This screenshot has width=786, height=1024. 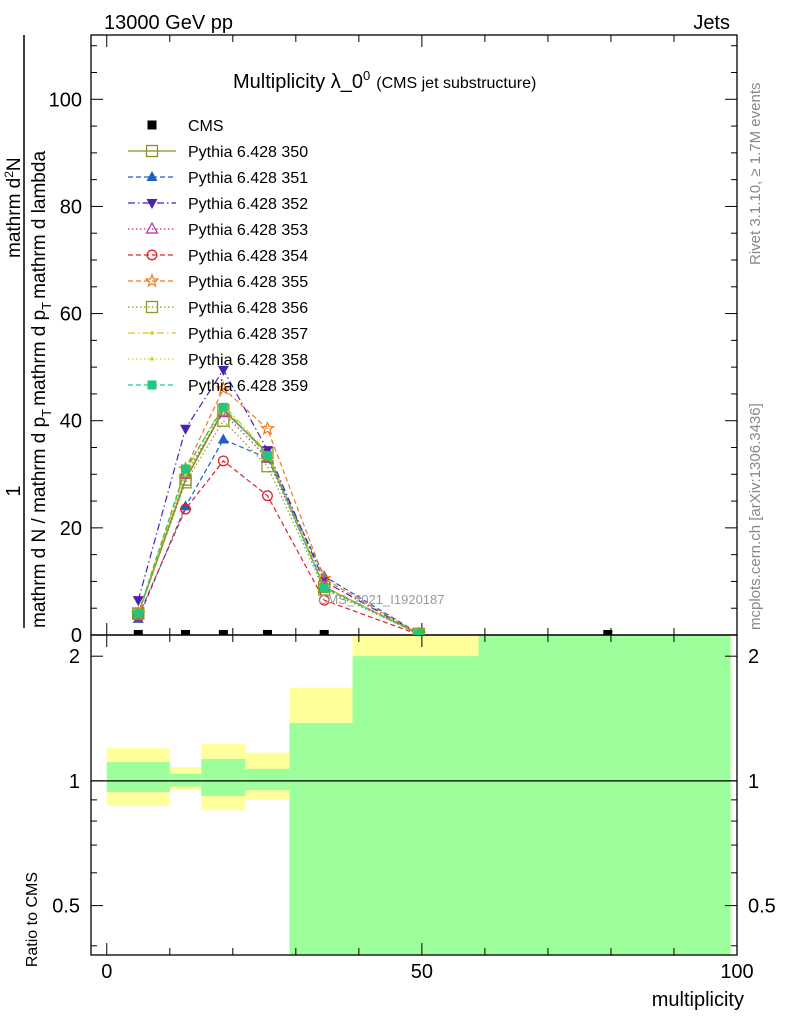 What do you see at coordinates (248, 282) in the screenshot?
I see `legend-label-6: Pythia 6.428 355` at bounding box center [248, 282].